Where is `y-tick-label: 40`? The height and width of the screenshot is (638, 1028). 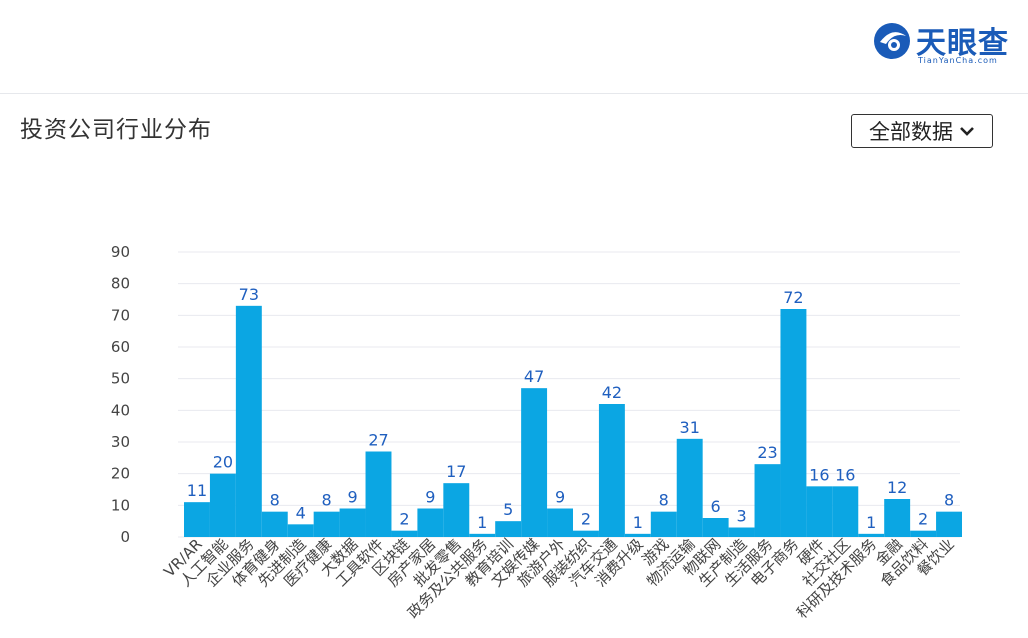
y-tick-label: 40 is located at coordinates (120, 410).